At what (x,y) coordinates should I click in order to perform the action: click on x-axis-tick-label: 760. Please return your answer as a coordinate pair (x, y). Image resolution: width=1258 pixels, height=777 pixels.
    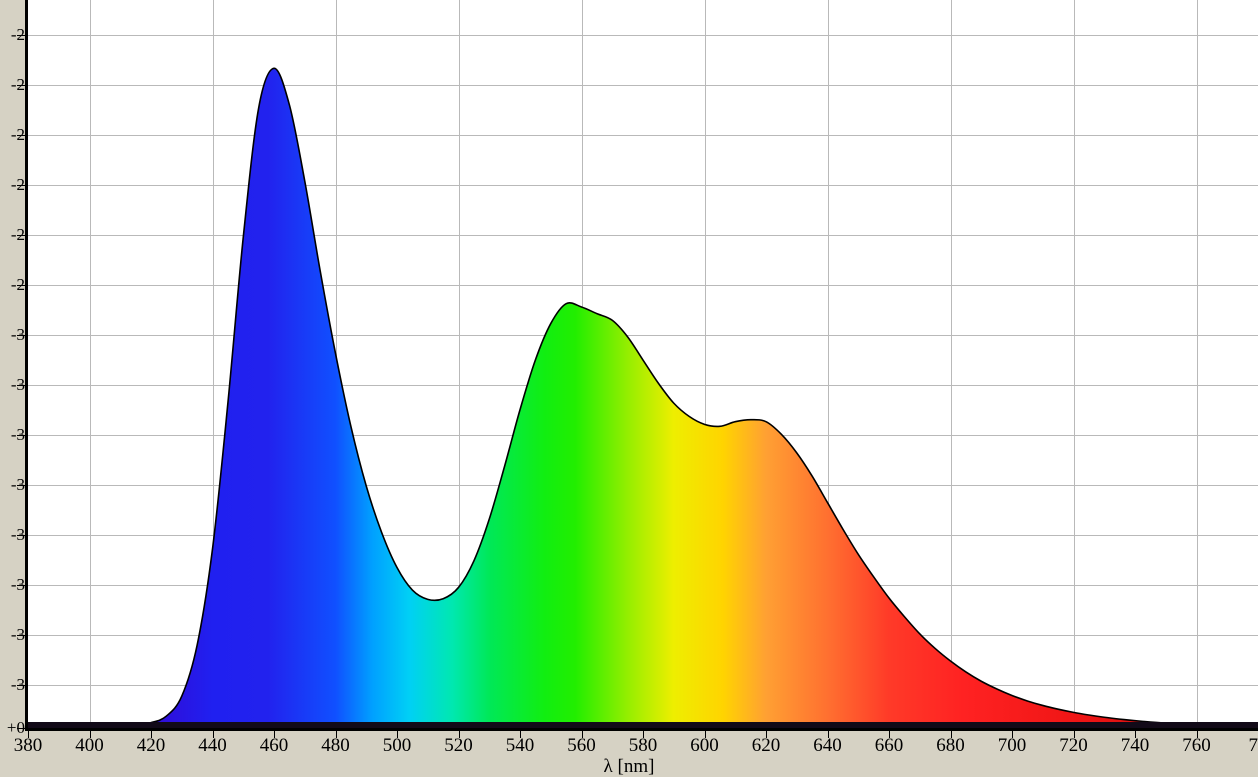
    Looking at the image, I should click on (1196, 745).